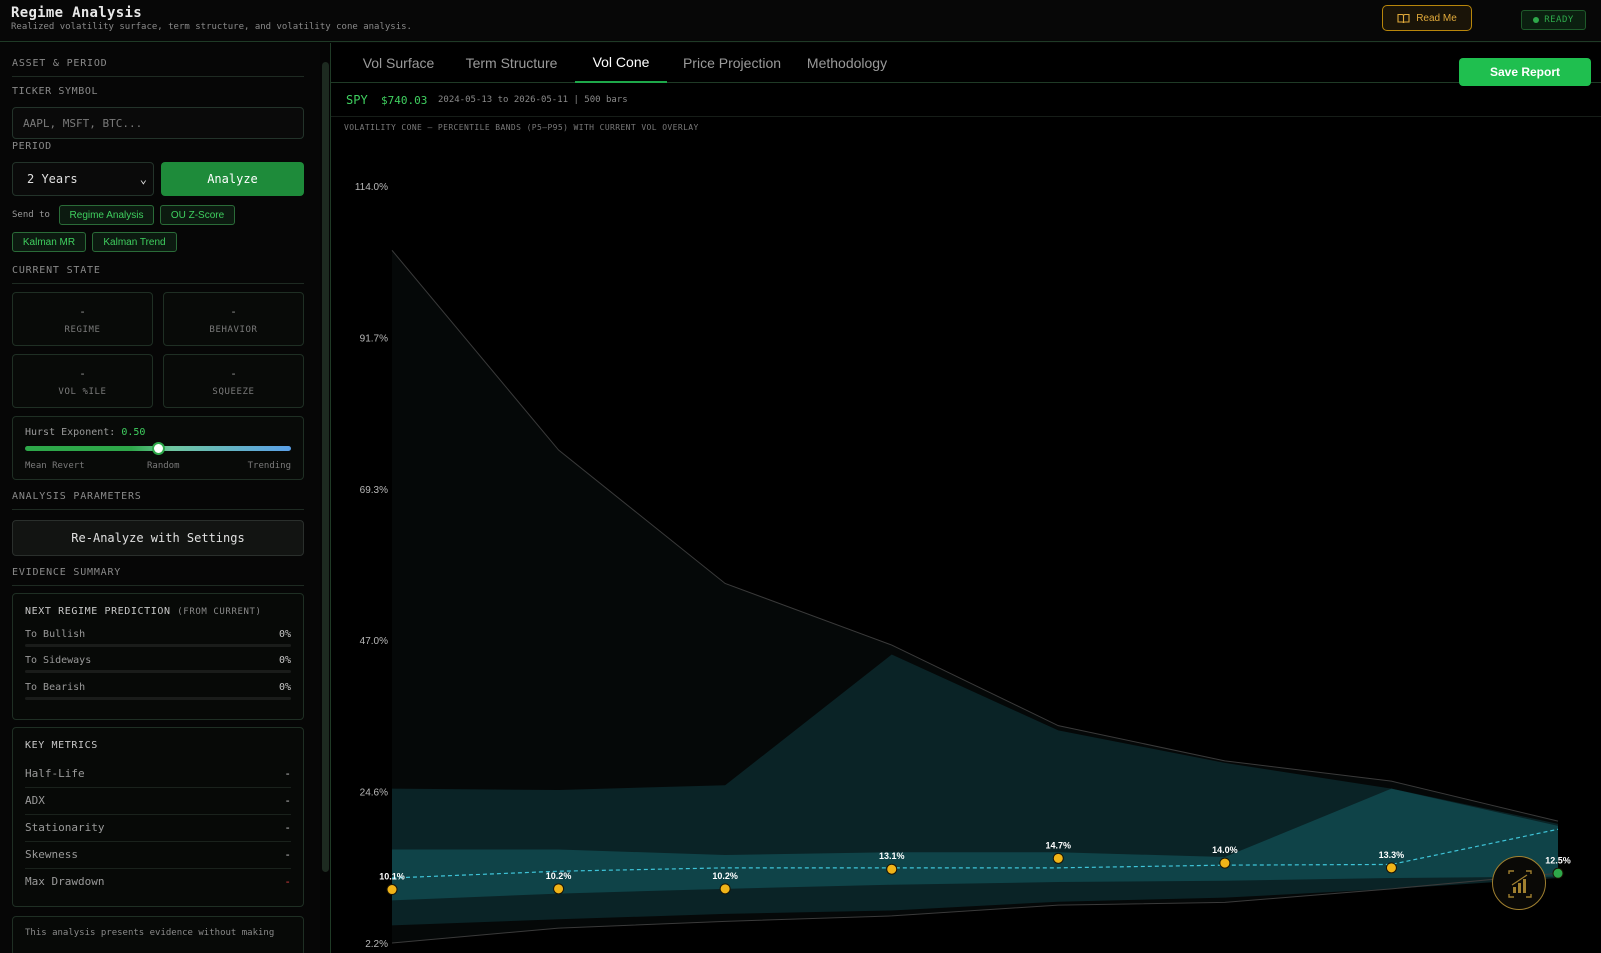 This screenshot has width=1601, height=953. What do you see at coordinates (158, 802) in the screenshot?
I see `metric-adx: ADX -` at bounding box center [158, 802].